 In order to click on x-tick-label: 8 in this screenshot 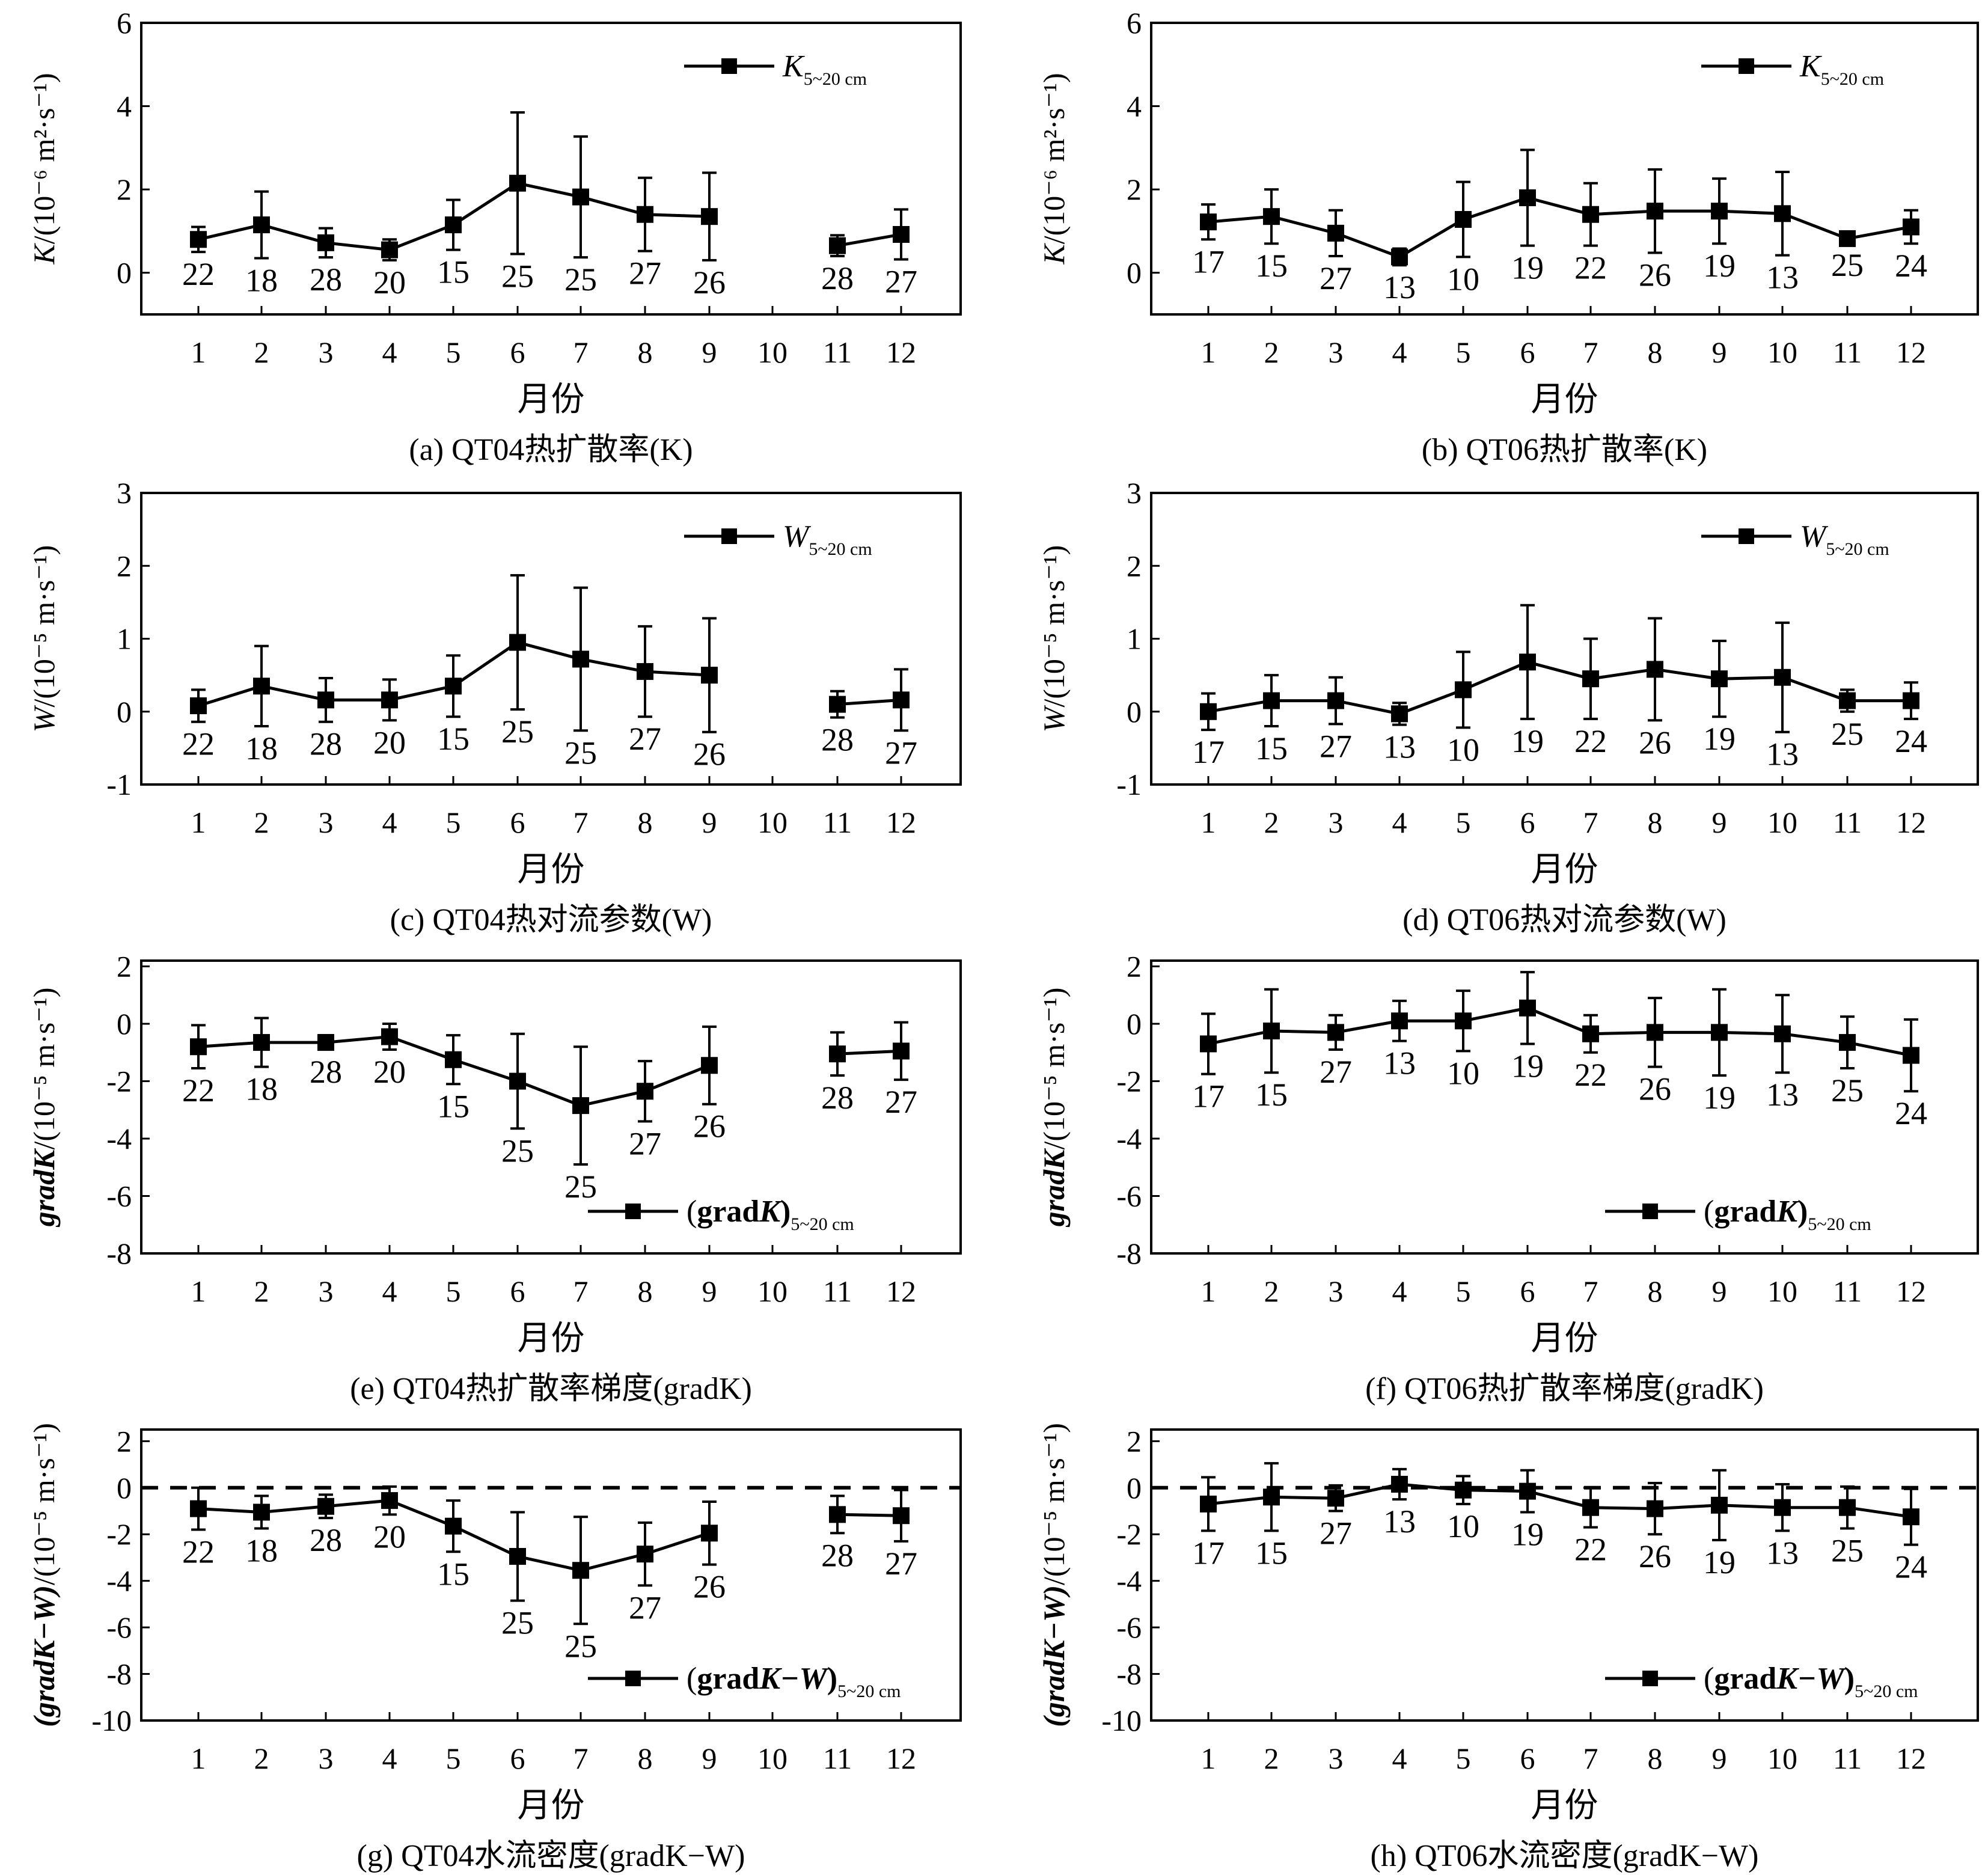, I will do `click(645, 352)`.